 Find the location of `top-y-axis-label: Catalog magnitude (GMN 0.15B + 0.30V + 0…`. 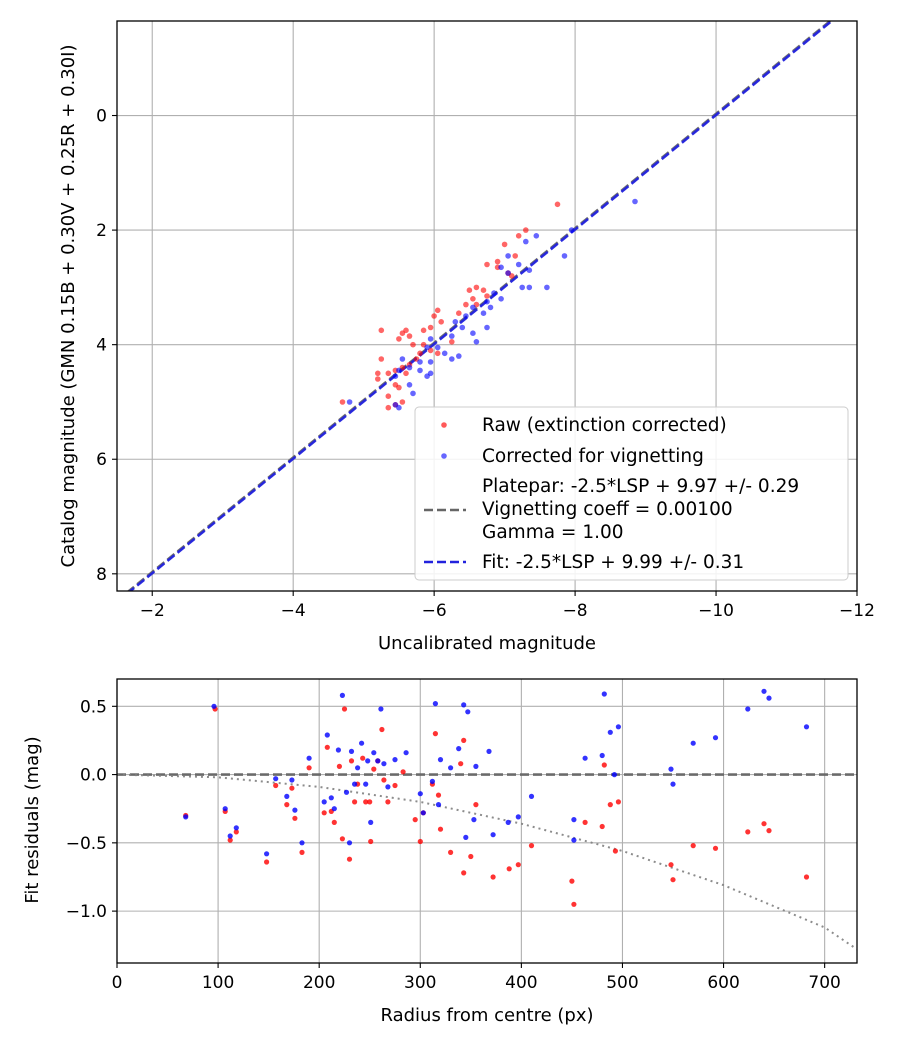

top-y-axis-label: Catalog magnitude (GMN 0.15B + 0.30V + 0… is located at coordinates (68, 305).